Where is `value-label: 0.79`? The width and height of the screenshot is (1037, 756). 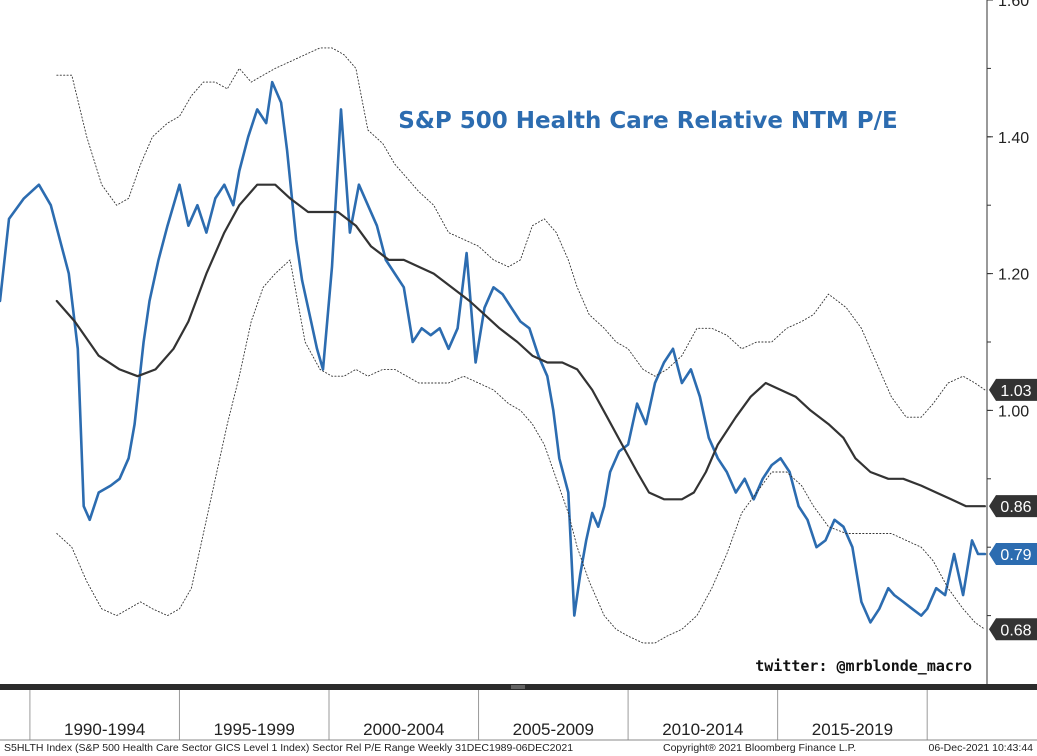 value-label: 0.79 is located at coordinates (1013, 554).